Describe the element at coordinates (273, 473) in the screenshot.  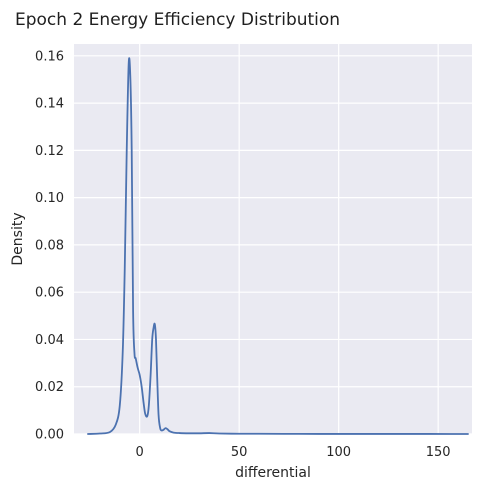
I see `x-axis-label: differential` at that location.